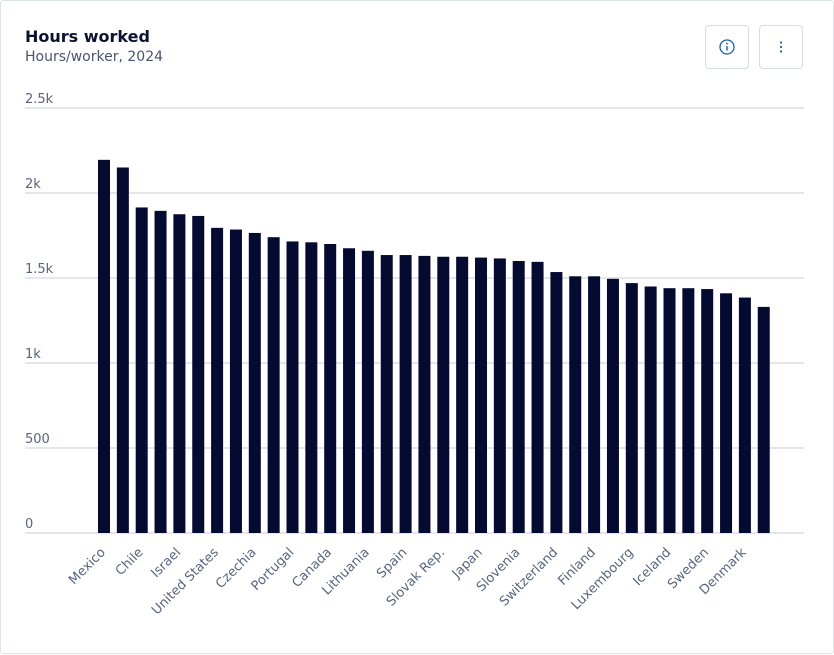 The image size is (834, 655). I want to click on info-button, so click(727, 47).